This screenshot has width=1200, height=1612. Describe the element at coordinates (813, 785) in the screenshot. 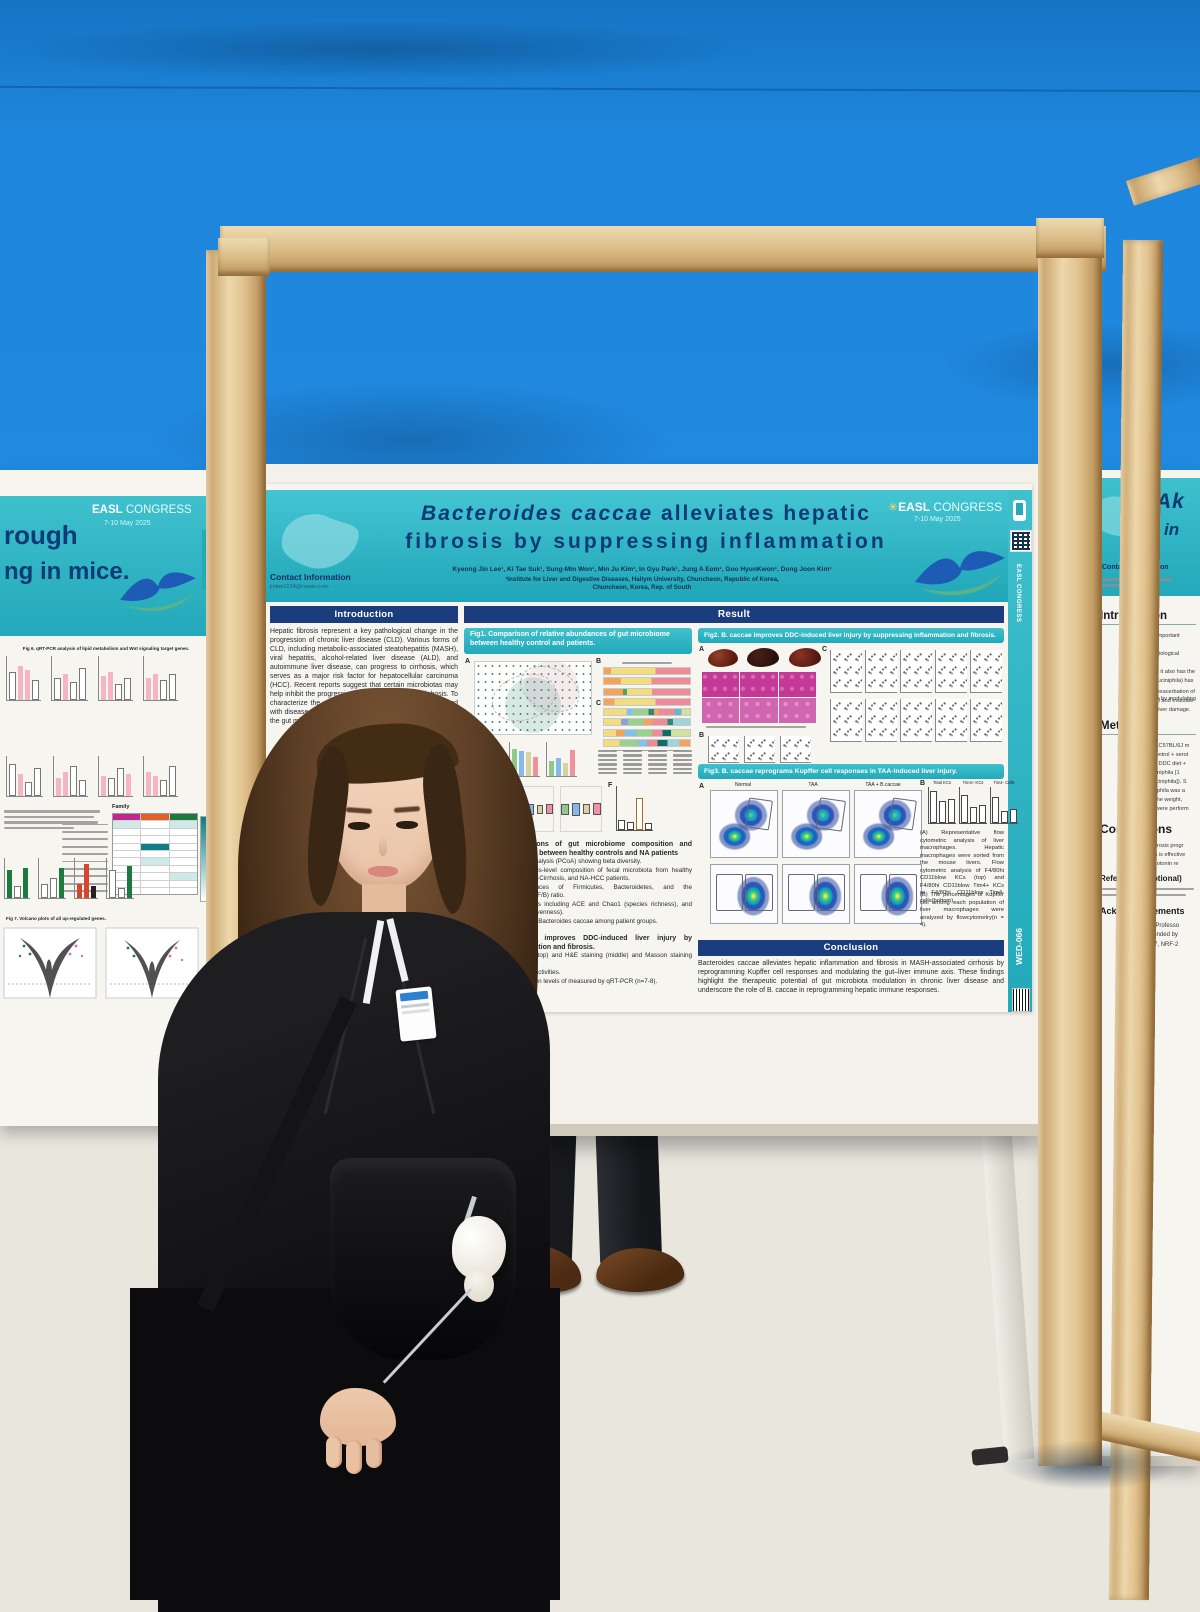

I see `fig3-group-label-2: TAA` at that location.